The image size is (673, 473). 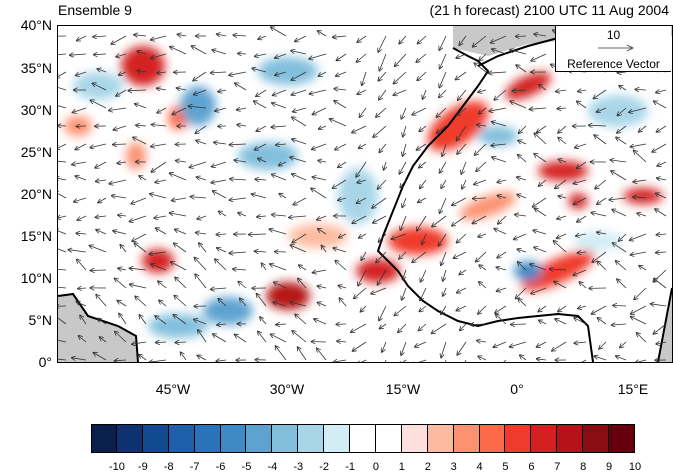 What do you see at coordinates (26, 25) in the screenshot?
I see `lat-label: 40°N` at bounding box center [26, 25].